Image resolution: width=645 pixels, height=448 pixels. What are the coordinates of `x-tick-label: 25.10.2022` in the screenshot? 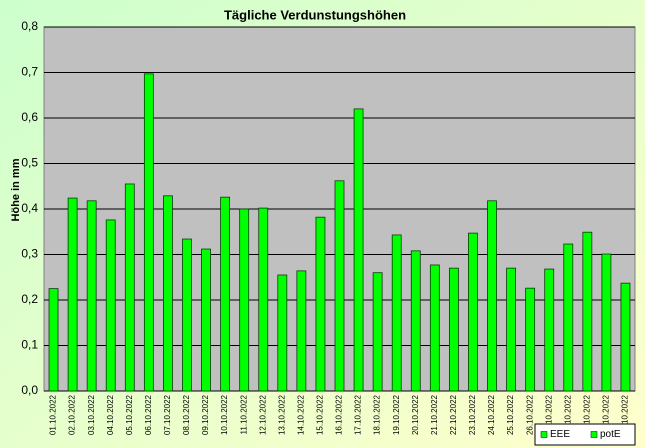 It's located at (510, 414).